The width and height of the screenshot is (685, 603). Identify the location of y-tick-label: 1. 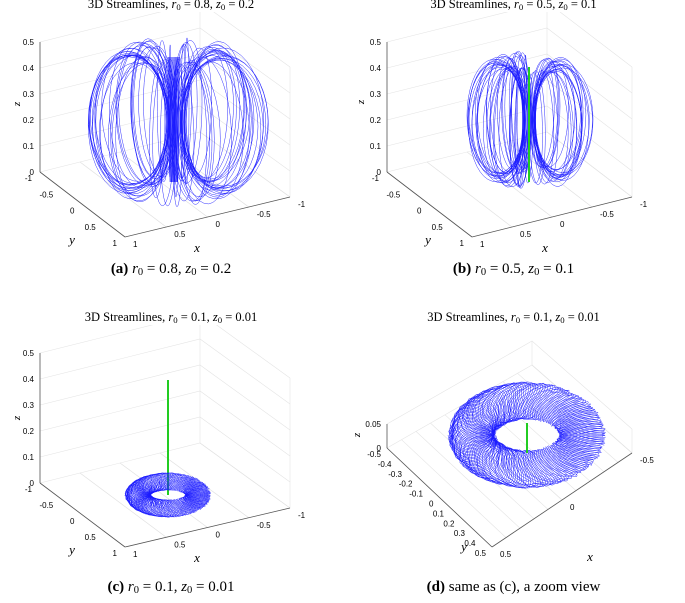
(115, 243).